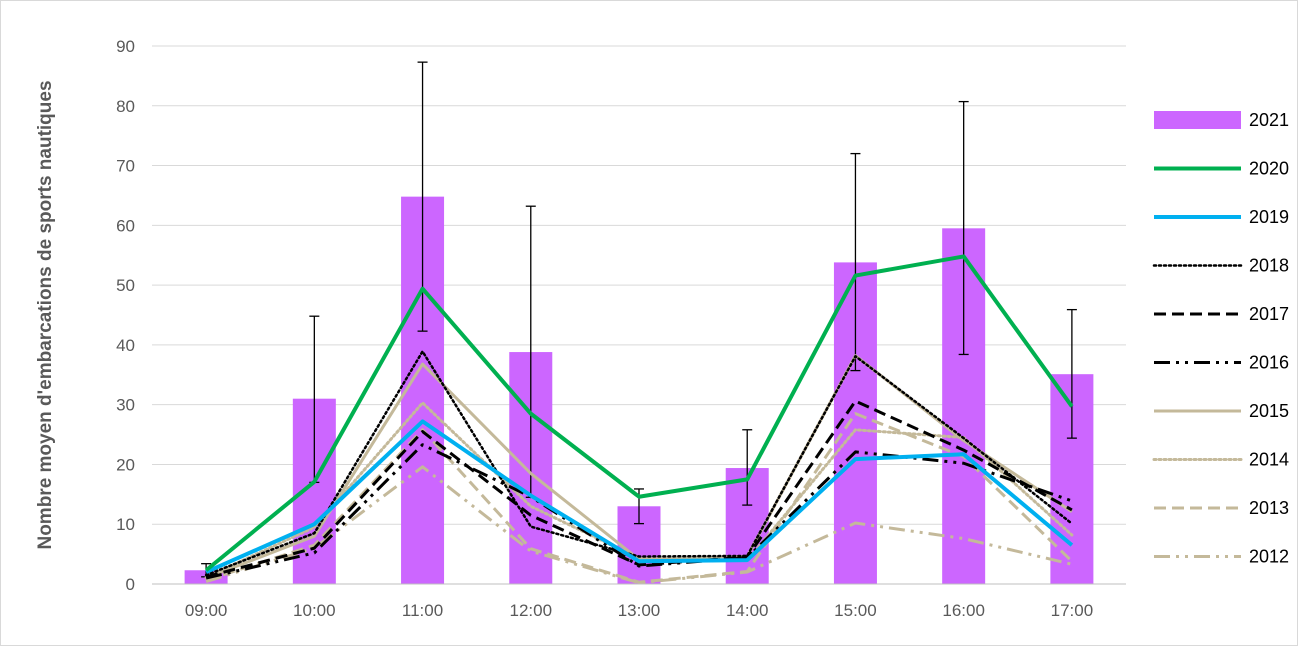  What do you see at coordinates (125, 464) in the screenshot?
I see `y-tick-label: 20` at bounding box center [125, 464].